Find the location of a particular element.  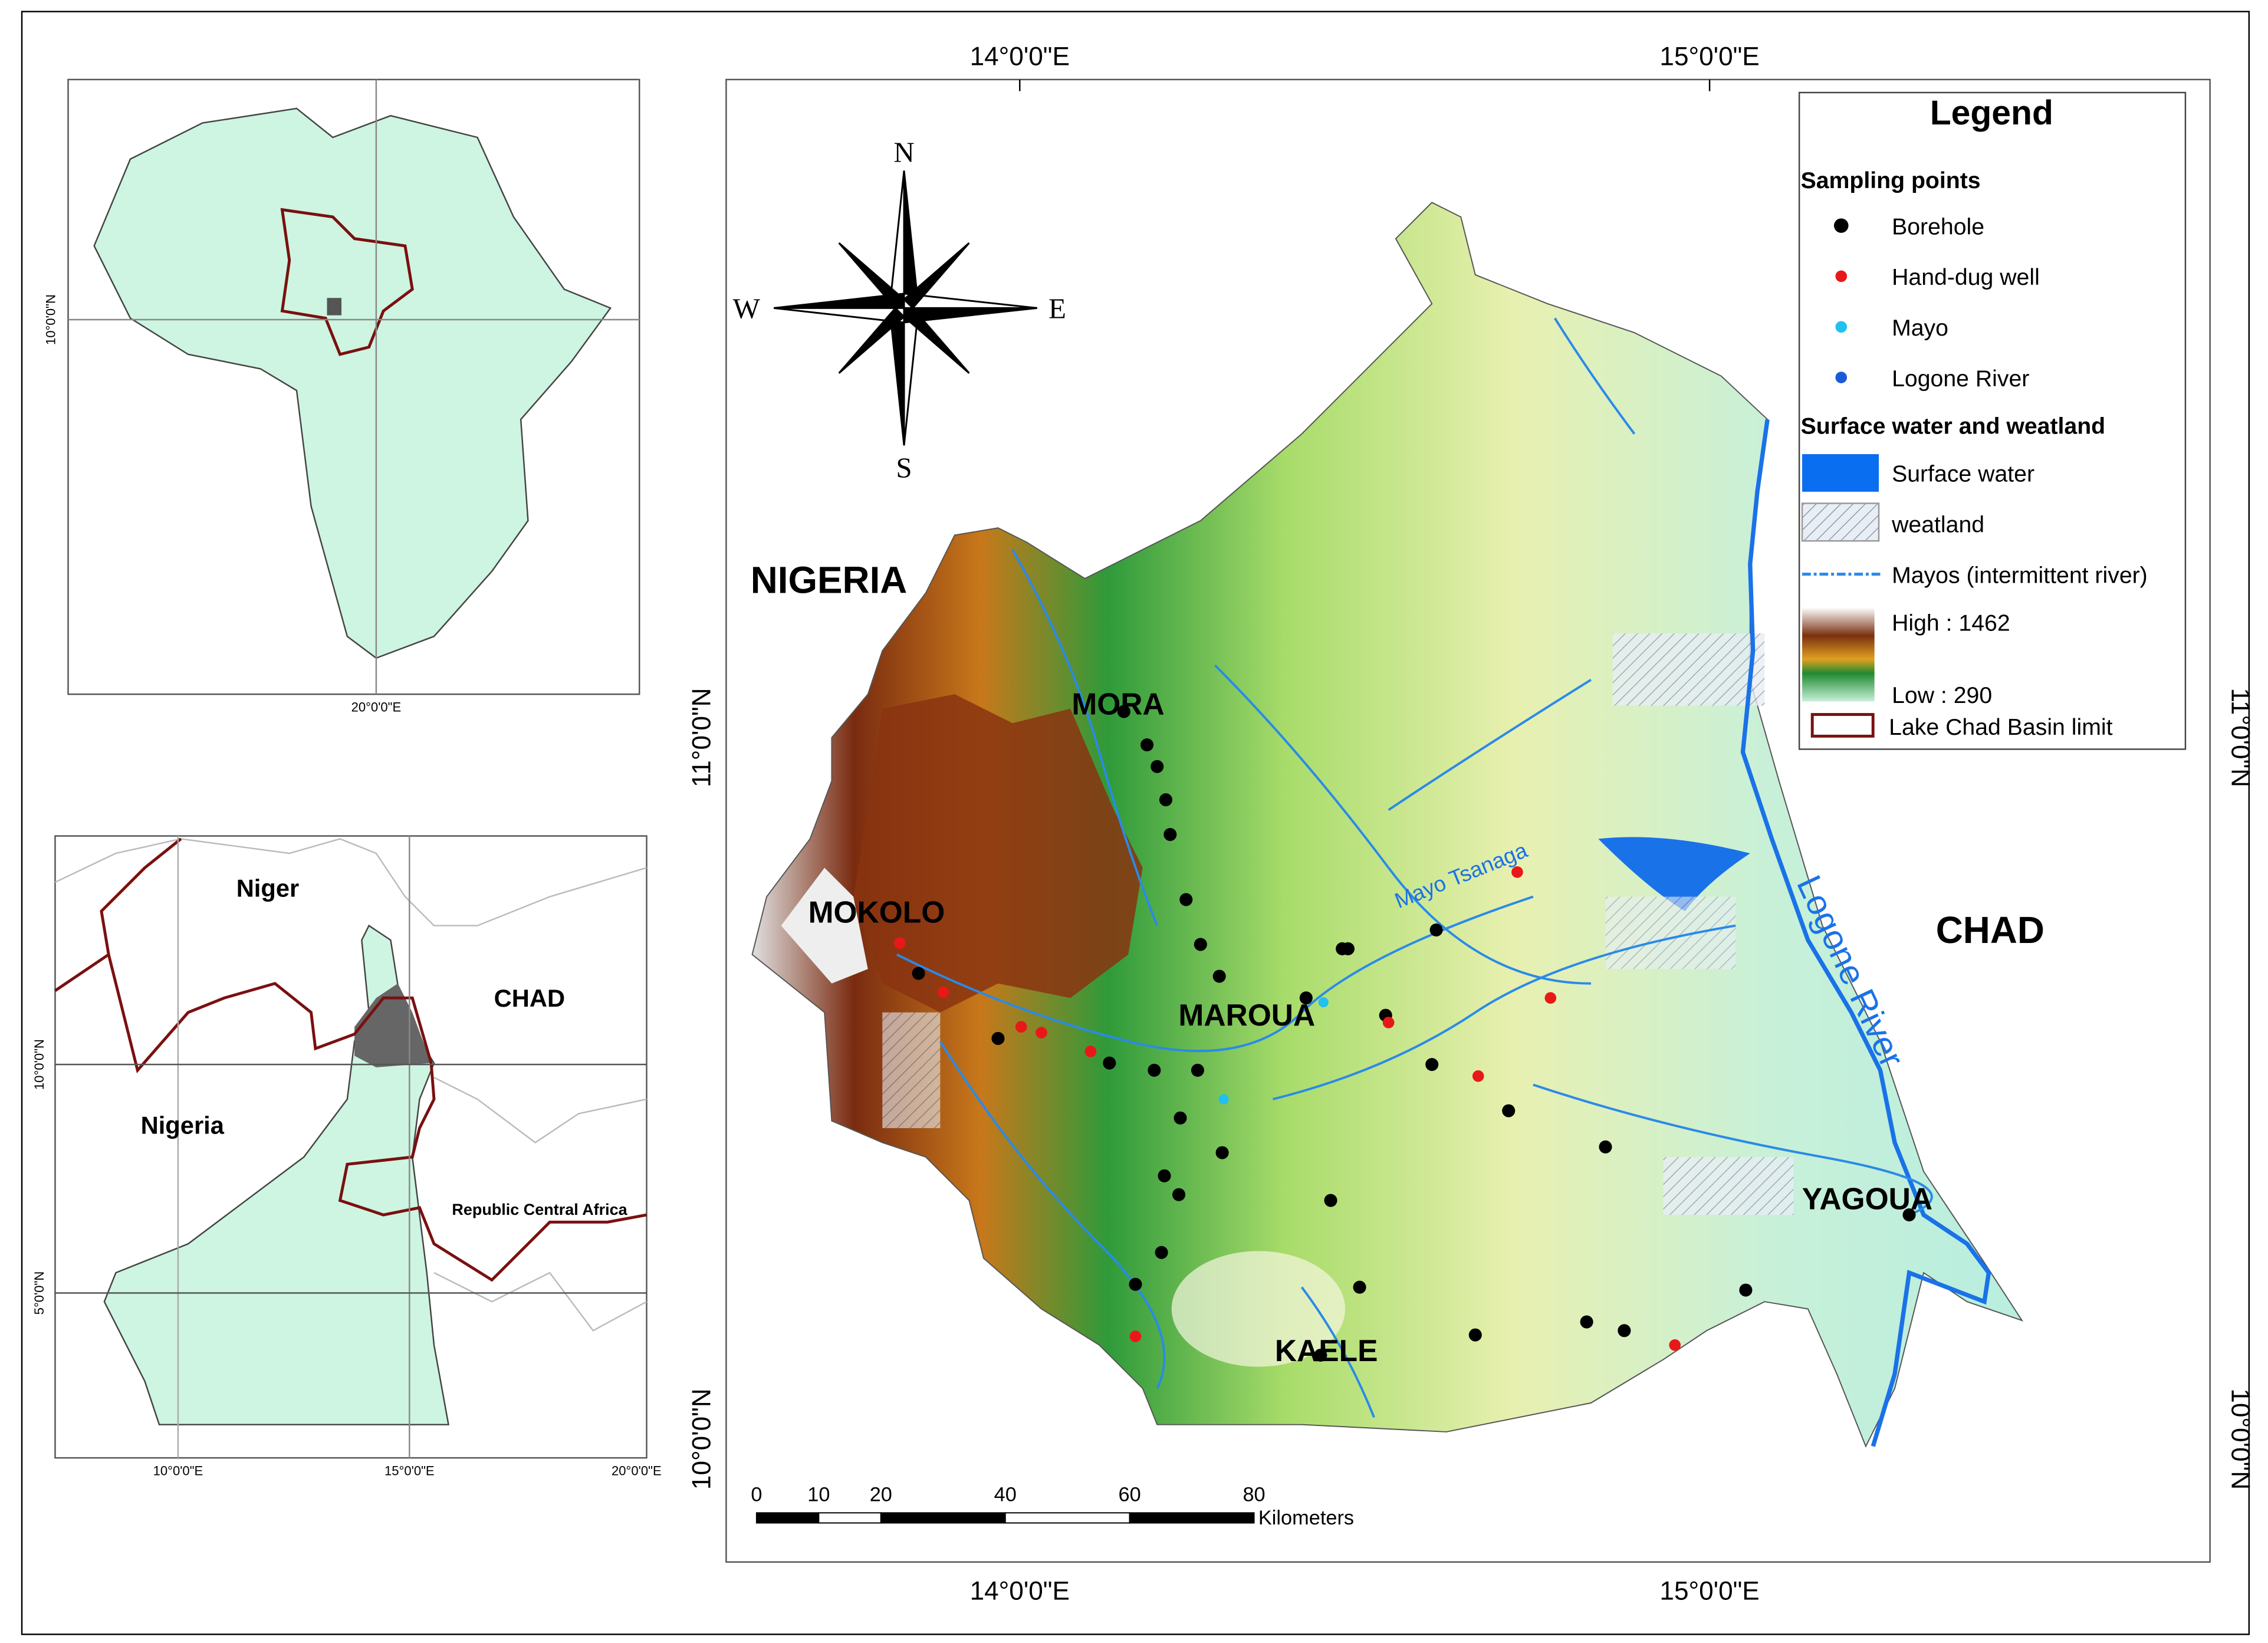

lon-label: 10°0'0"E is located at coordinates (178, 1471).